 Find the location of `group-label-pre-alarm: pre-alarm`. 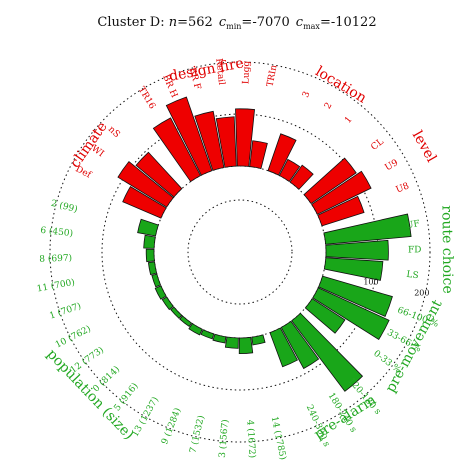

group-label-pre-alarm: pre-alarm is located at coordinates (345, 417).